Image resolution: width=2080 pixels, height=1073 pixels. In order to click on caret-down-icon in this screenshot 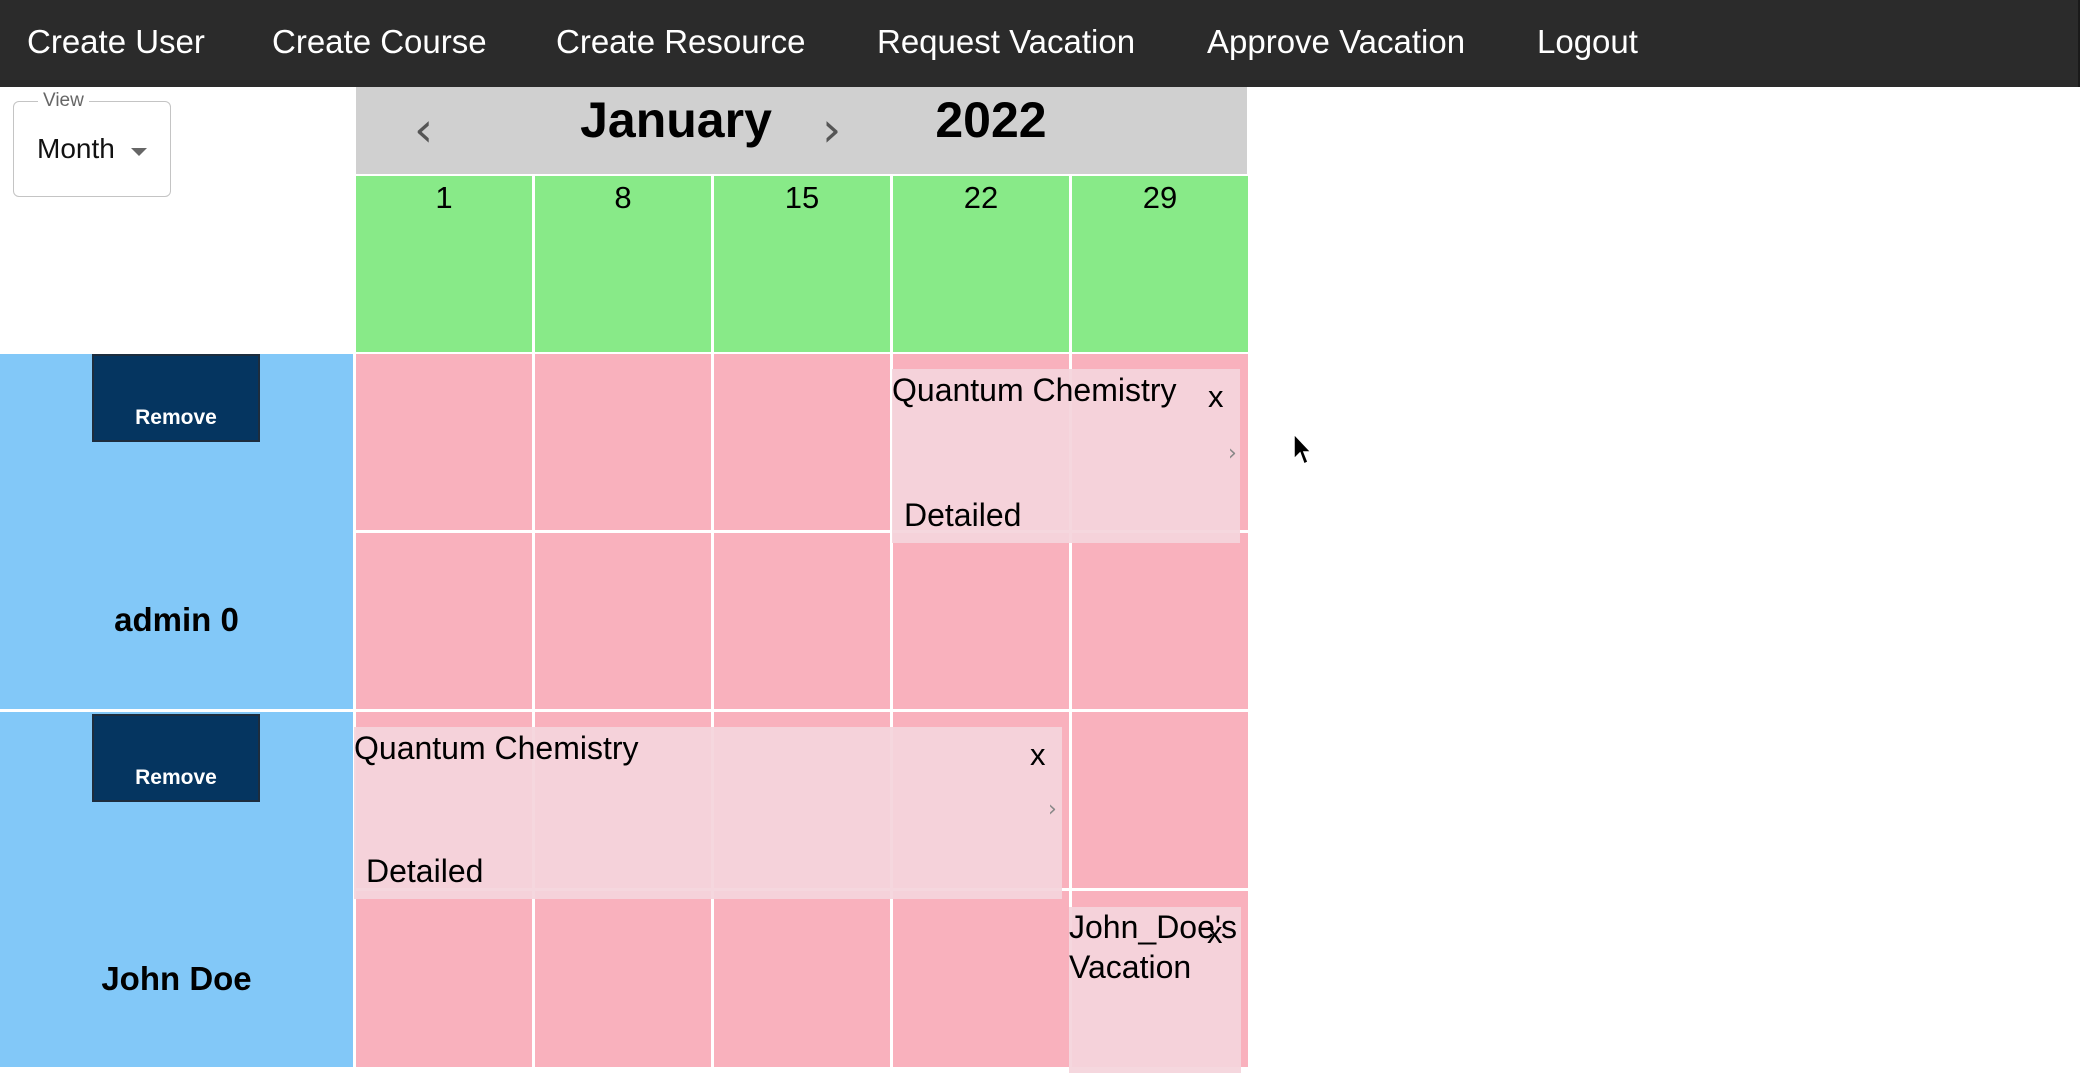, I will do `click(139, 152)`.